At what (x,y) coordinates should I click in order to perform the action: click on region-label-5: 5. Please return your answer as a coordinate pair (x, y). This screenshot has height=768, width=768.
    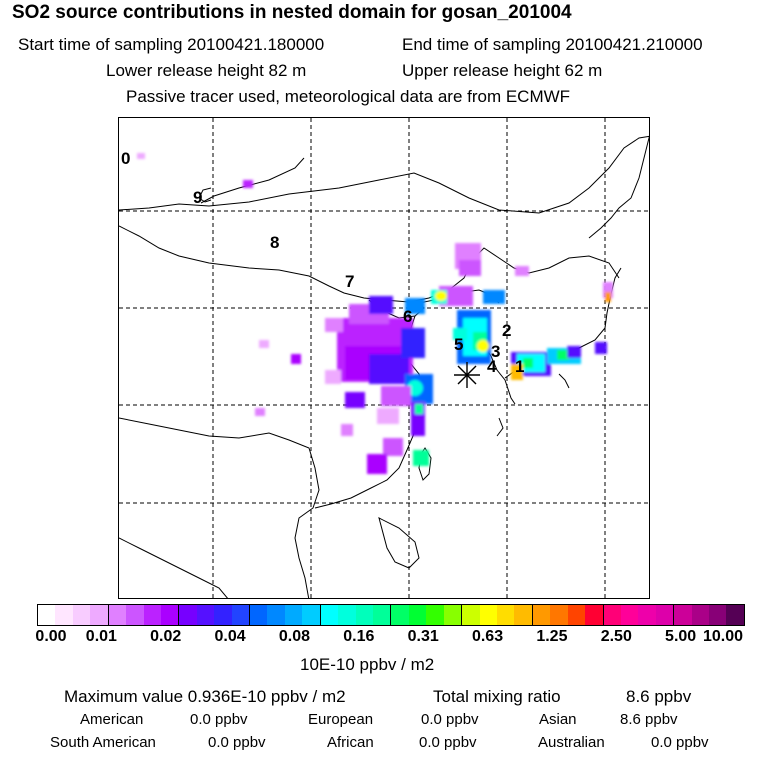
    Looking at the image, I should click on (458, 344).